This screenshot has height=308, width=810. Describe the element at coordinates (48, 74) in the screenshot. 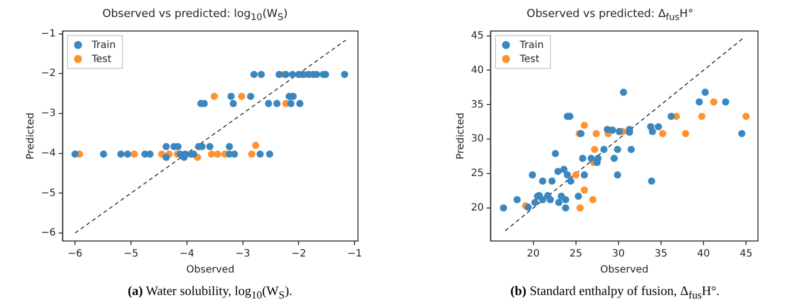

I see `y-tick-label: −2` at that location.